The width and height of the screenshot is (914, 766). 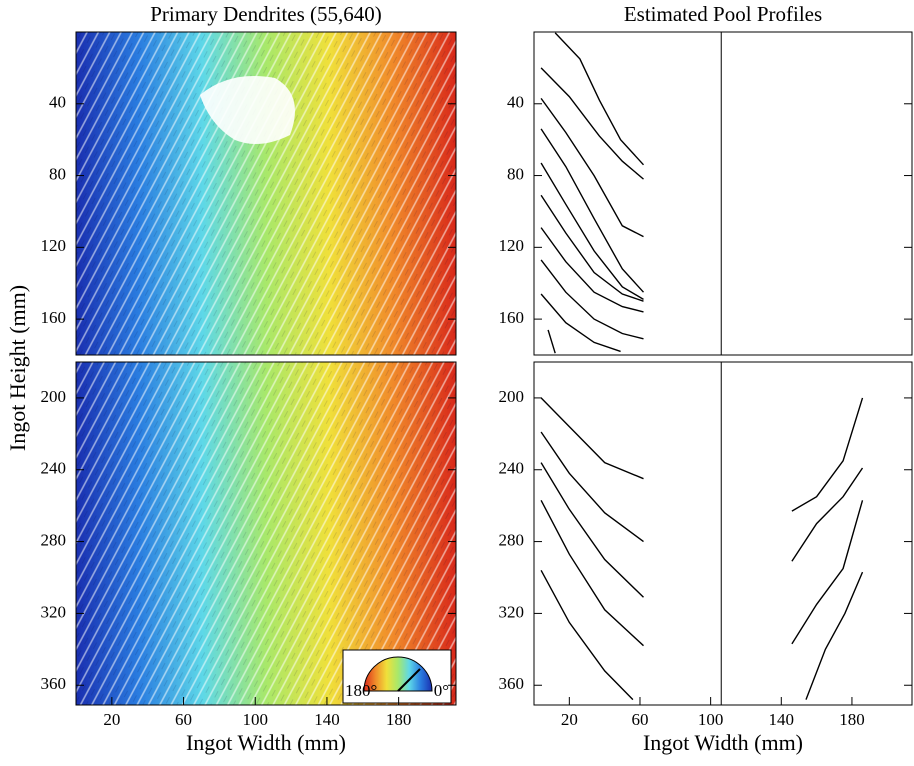 I want to click on colorbar-label: 0°, so click(x=441, y=690).